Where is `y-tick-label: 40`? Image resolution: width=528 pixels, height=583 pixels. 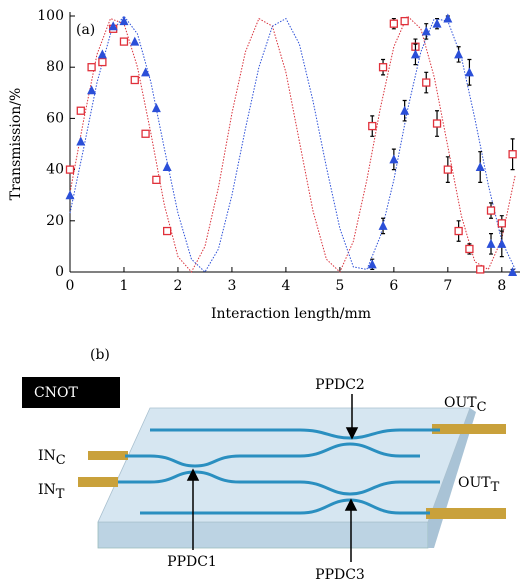 y-tick-label: 40 is located at coordinates (55, 170).